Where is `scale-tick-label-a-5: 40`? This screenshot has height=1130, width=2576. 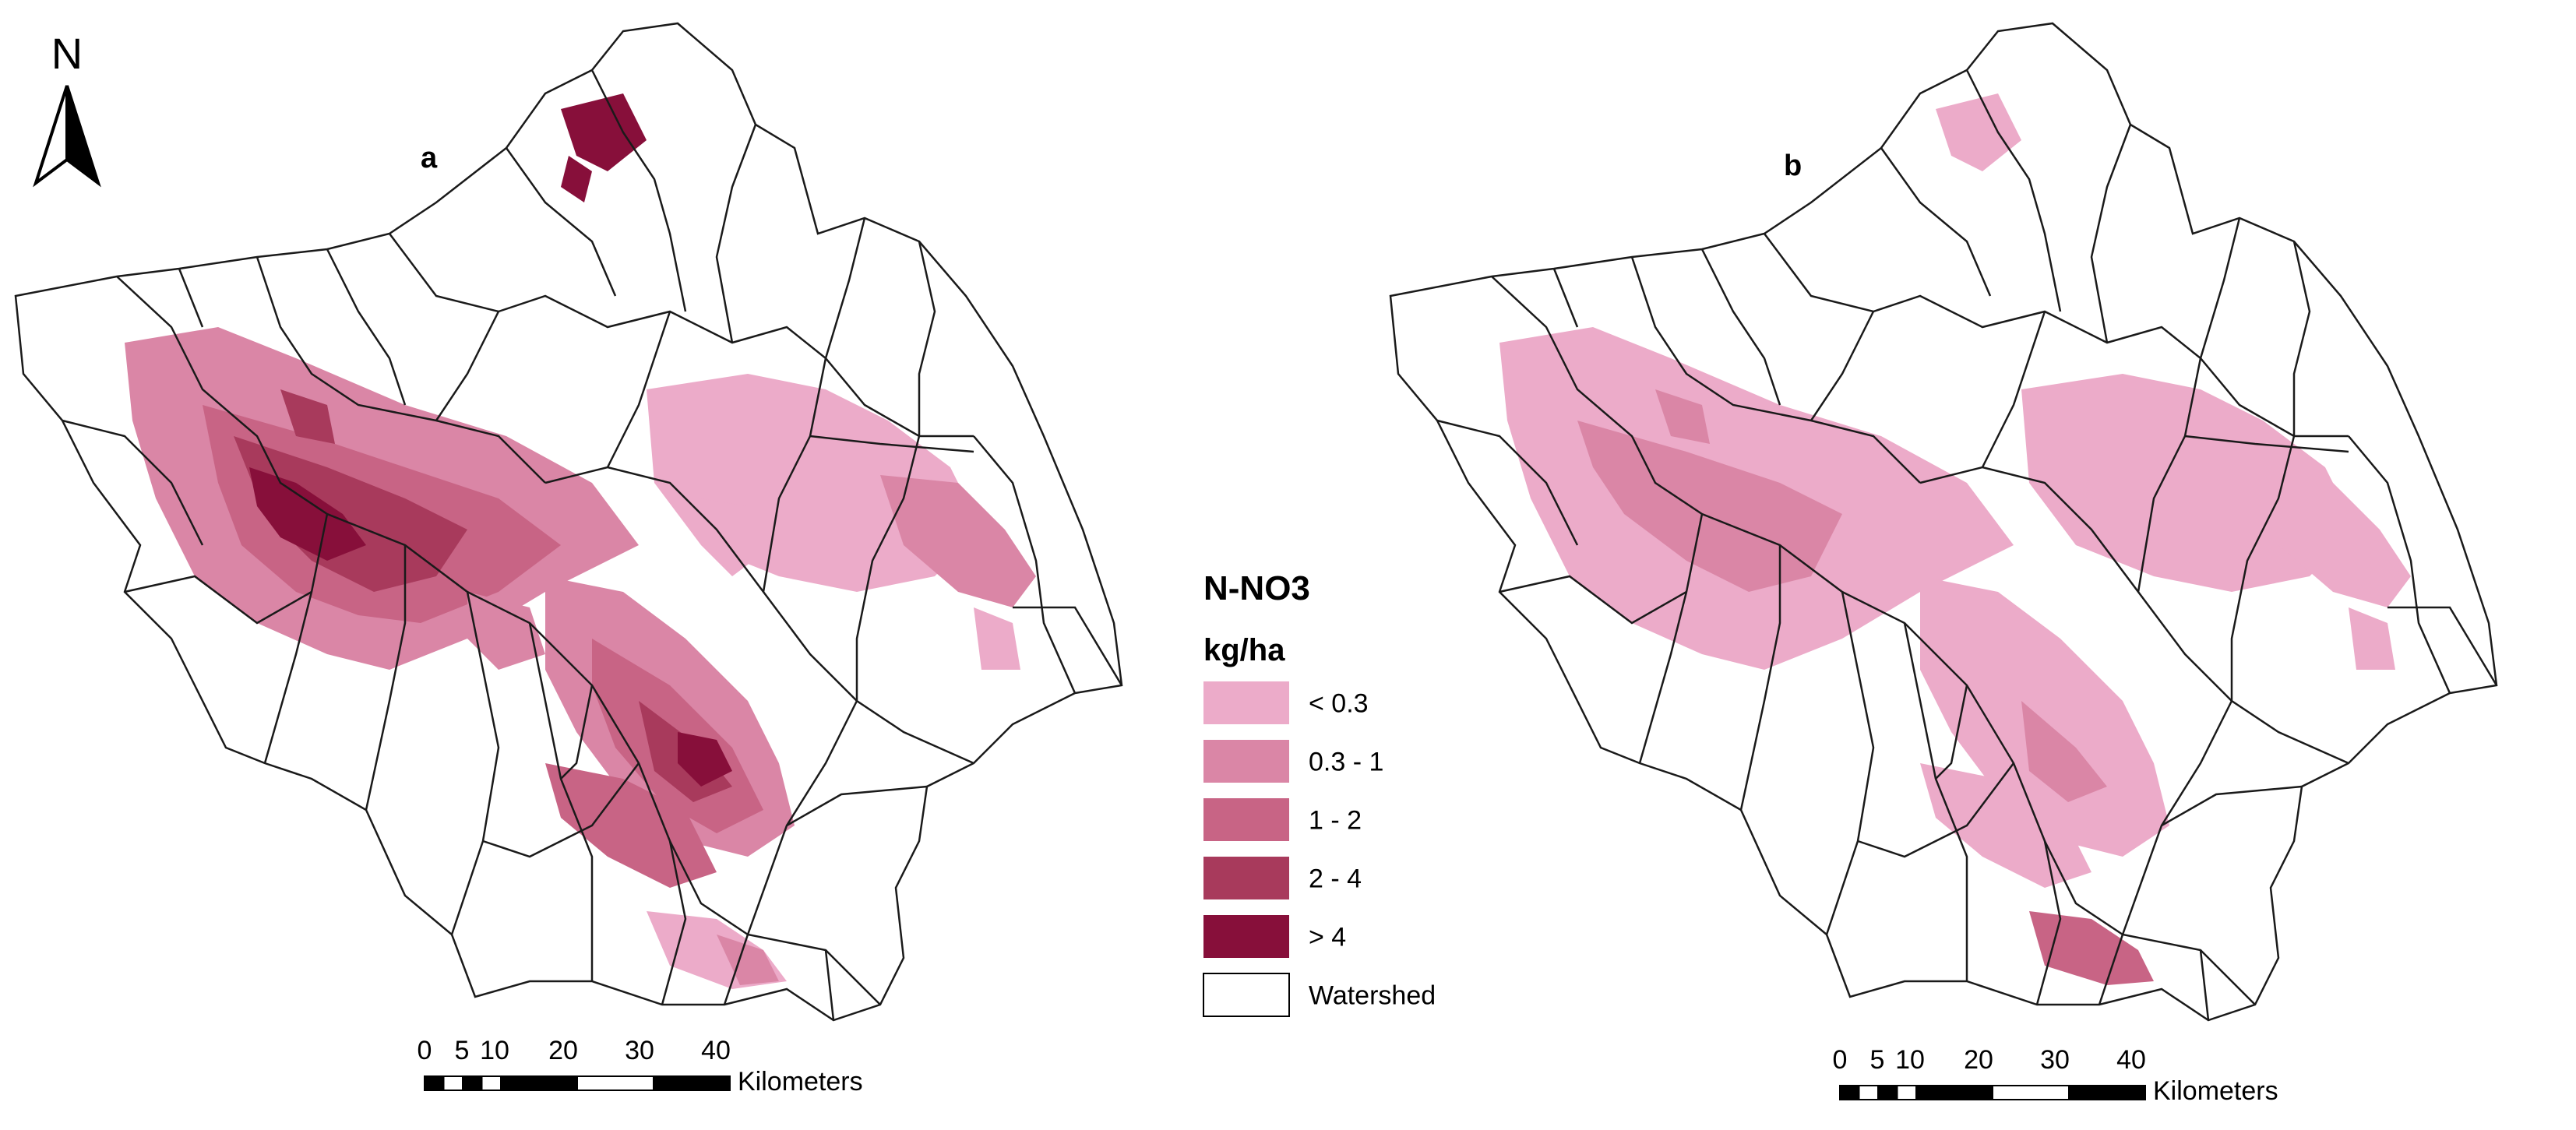 scale-tick-label-a-5: 40 is located at coordinates (716, 1050).